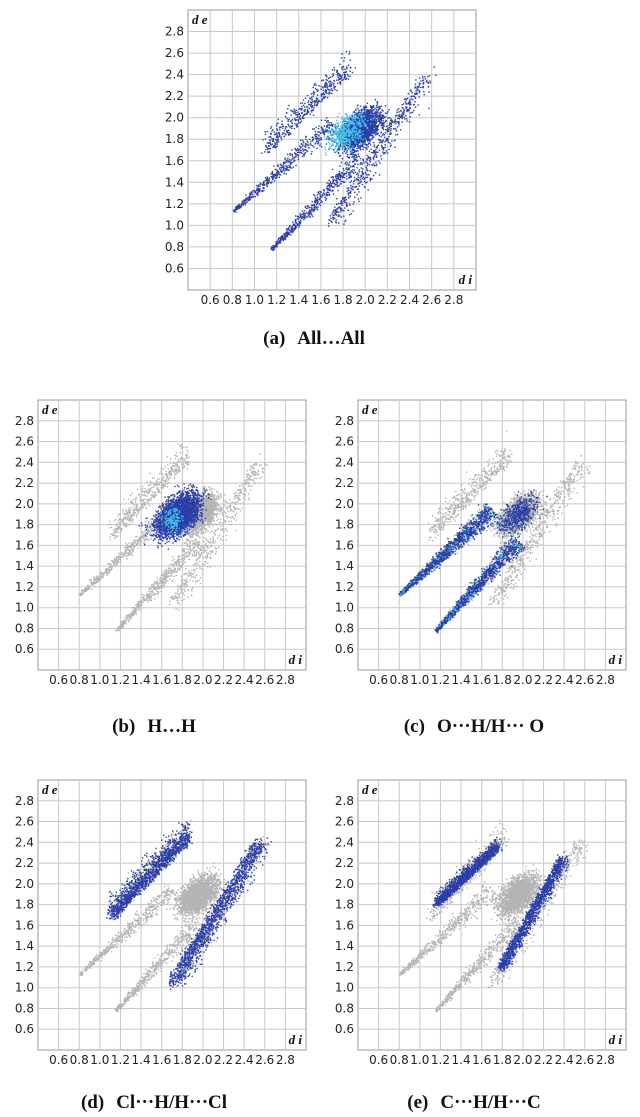 The height and width of the screenshot is (1117, 640). What do you see at coordinates (174, 118) in the screenshot?
I see `y-tick-label: 2.0` at bounding box center [174, 118].